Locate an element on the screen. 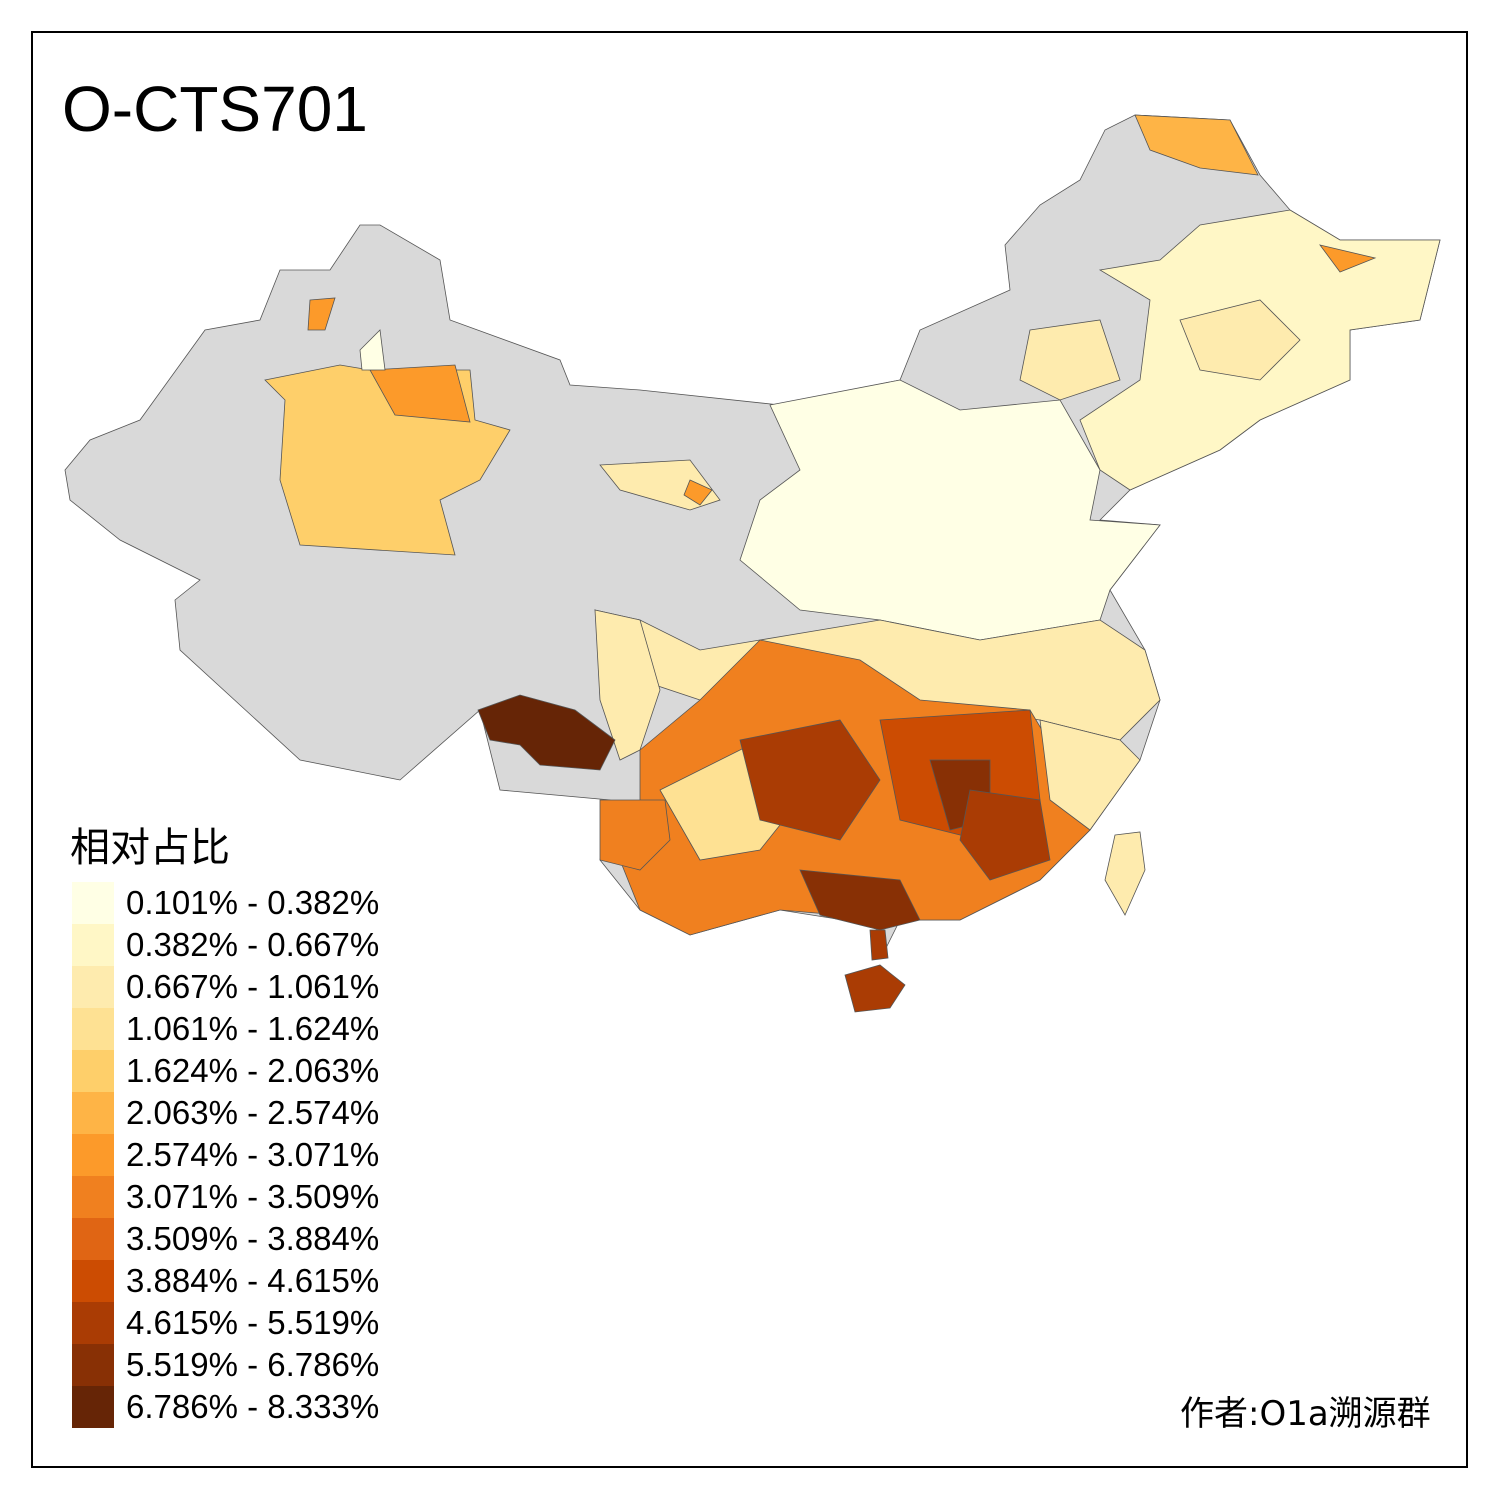 The image size is (1500, 1500). legend-label: 0.667% - 1.061% is located at coordinates (253, 986).